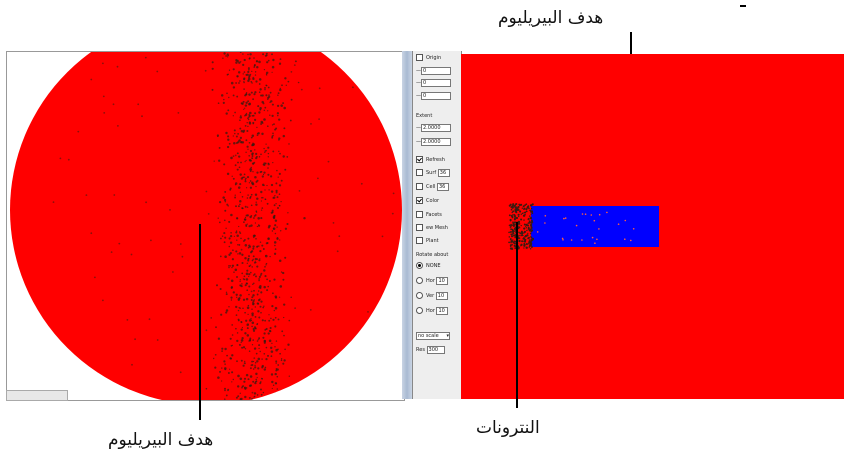 The width and height of the screenshot is (846, 465). I want to click on surf-field: 36, so click(443, 172).